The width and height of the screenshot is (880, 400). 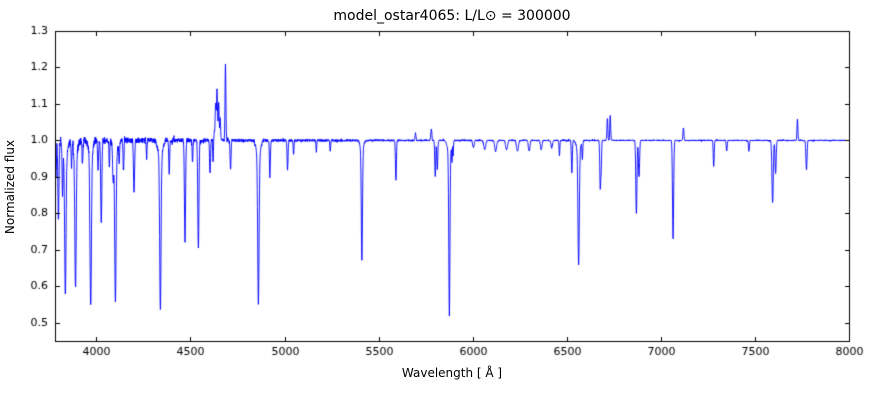 What do you see at coordinates (10, 187) in the screenshot?
I see `y-axis-label: Normalized flux` at bounding box center [10, 187].